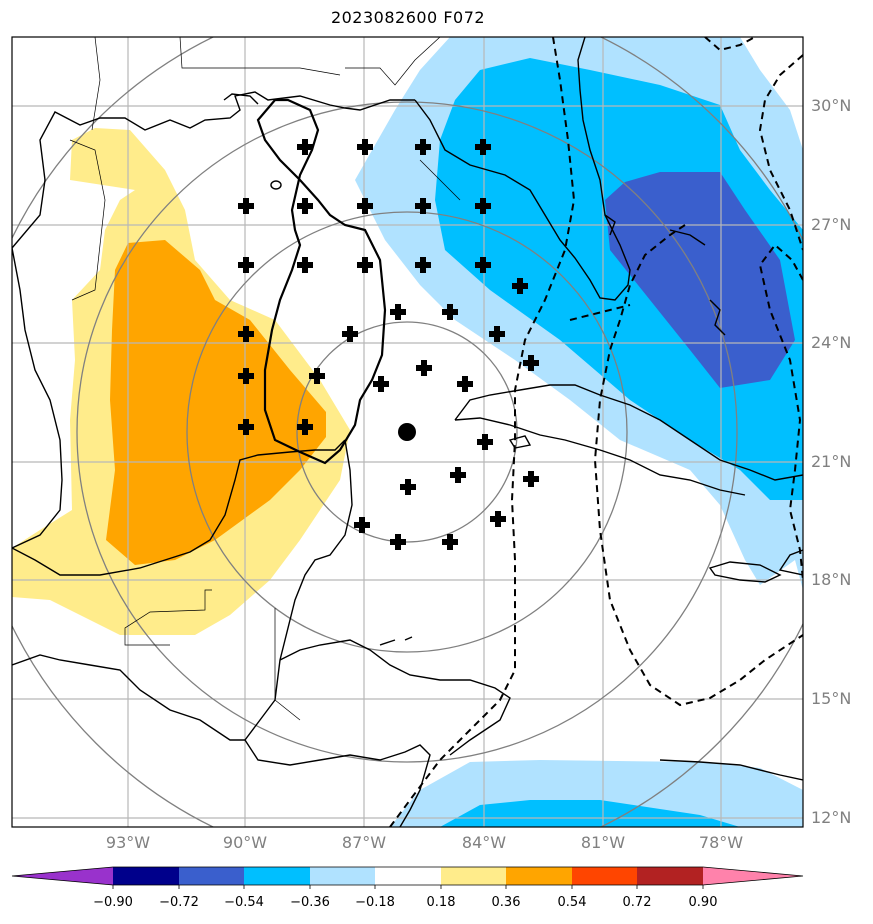 The image size is (873, 924). Describe the element at coordinates (128, 842) in the screenshot. I see `lon-label-93w: 93°W` at that location.